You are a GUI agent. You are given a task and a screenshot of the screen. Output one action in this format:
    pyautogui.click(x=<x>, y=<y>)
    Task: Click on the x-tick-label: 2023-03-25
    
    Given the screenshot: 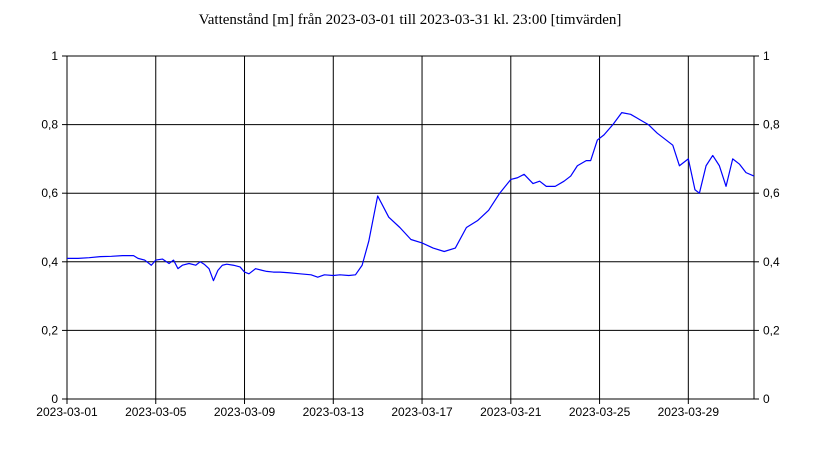 What is the action you would take?
    pyautogui.click(x=600, y=412)
    